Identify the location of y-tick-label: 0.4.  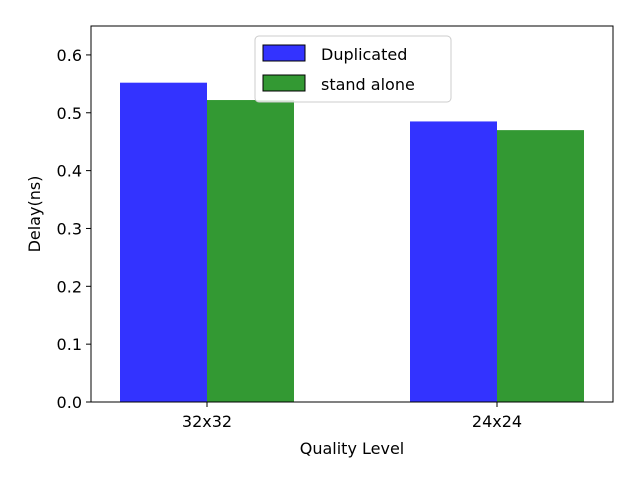
(69, 171).